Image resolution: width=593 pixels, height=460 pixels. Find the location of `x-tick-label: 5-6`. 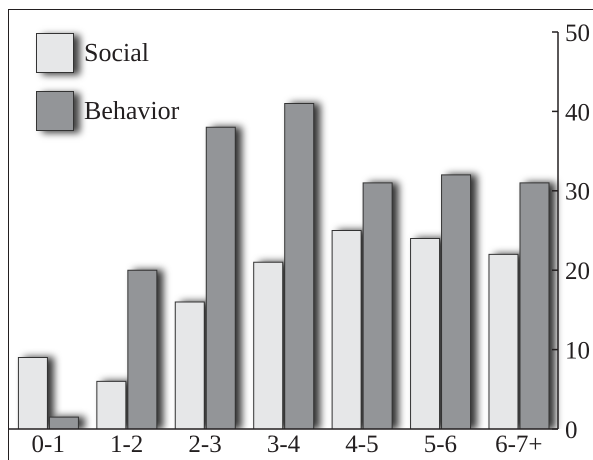

x-tick-label: 5-6 is located at coordinates (441, 444).